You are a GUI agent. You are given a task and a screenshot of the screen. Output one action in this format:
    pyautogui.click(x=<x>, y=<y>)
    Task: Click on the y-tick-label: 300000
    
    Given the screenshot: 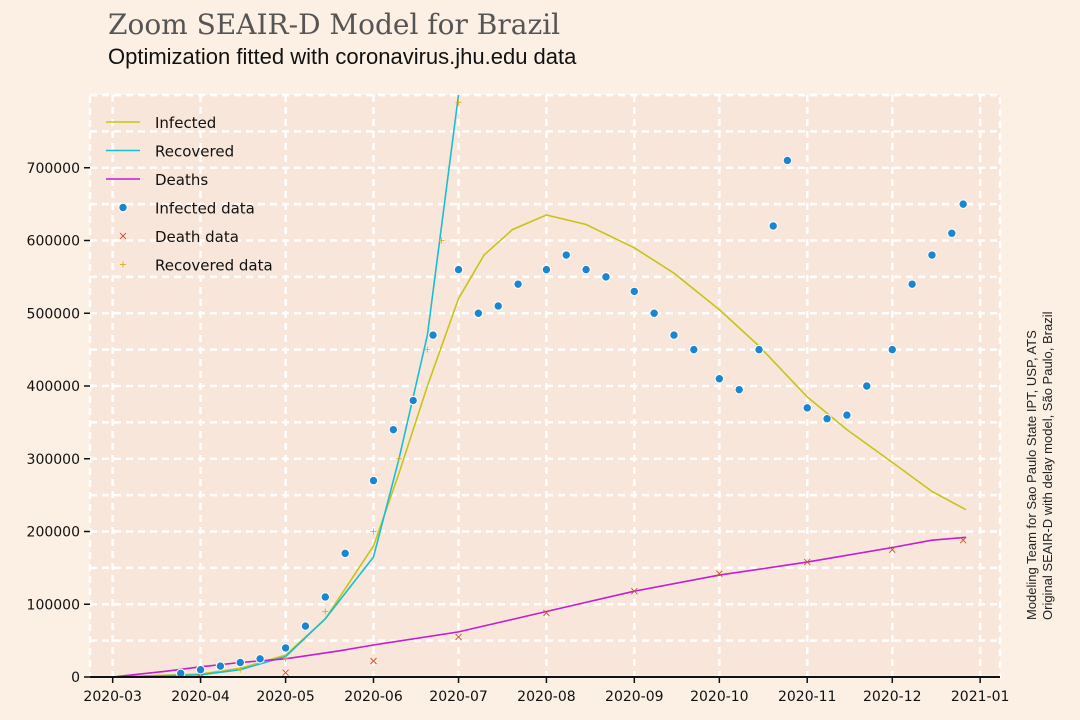 What is the action you would take?
    pyautogui.click(x=53, y=460)
    